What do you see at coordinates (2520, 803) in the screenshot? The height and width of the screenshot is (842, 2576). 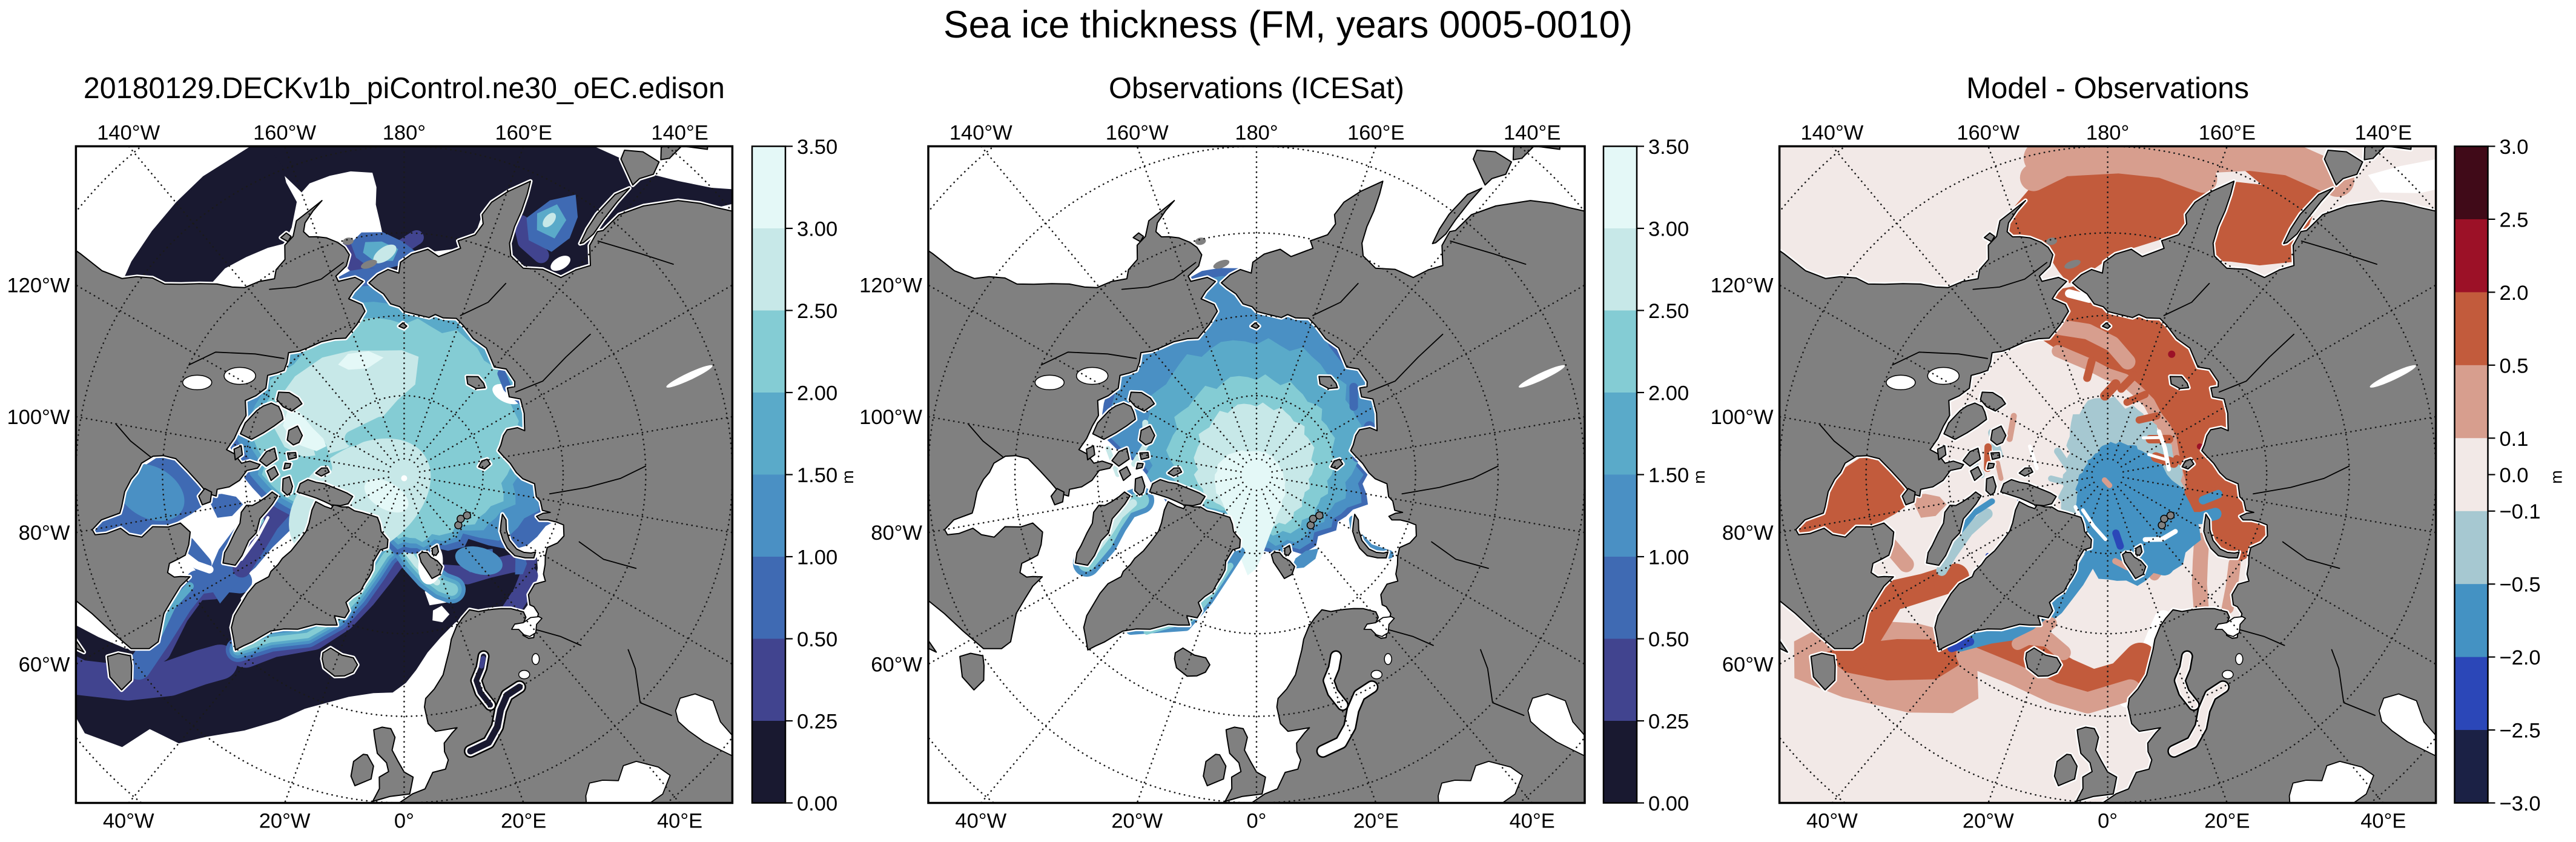 I see `svg-text: −3.0` at bounding box center [2520, 803].